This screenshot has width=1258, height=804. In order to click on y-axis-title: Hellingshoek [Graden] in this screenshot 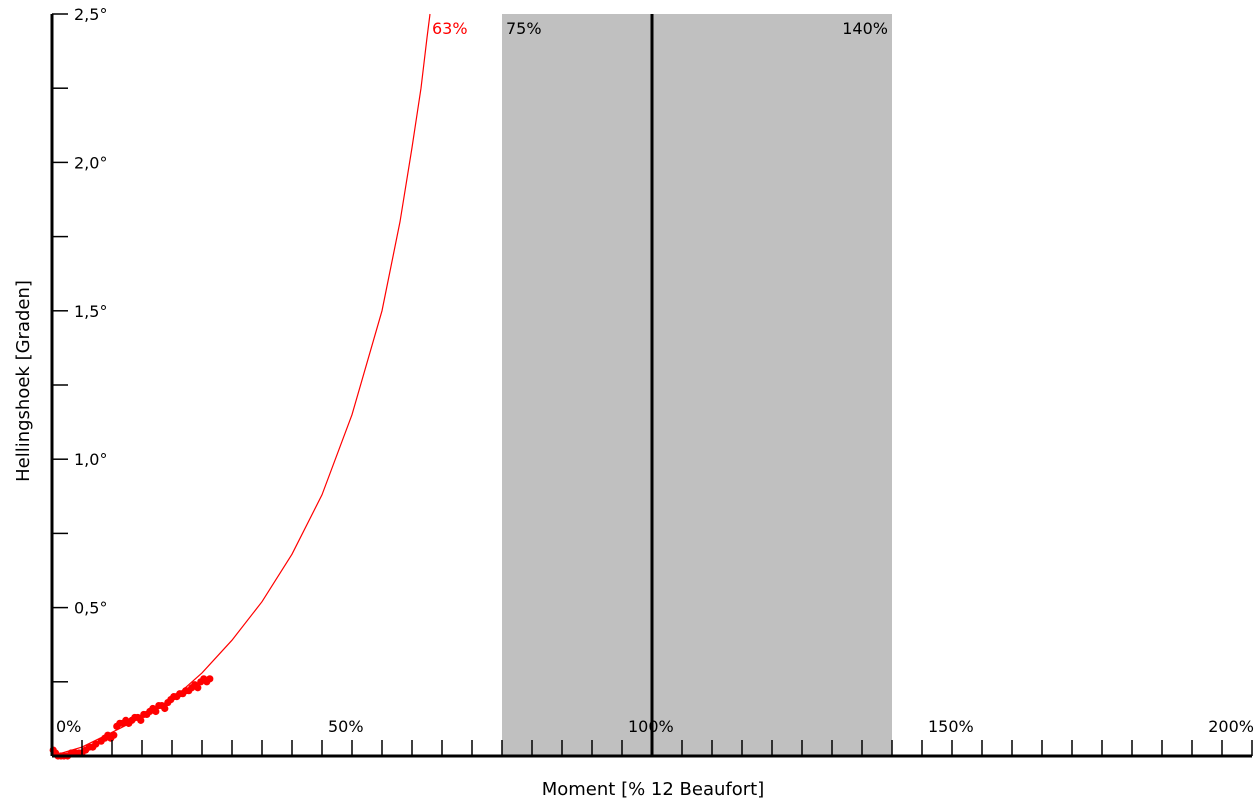, I will do `click(23, 381)`.